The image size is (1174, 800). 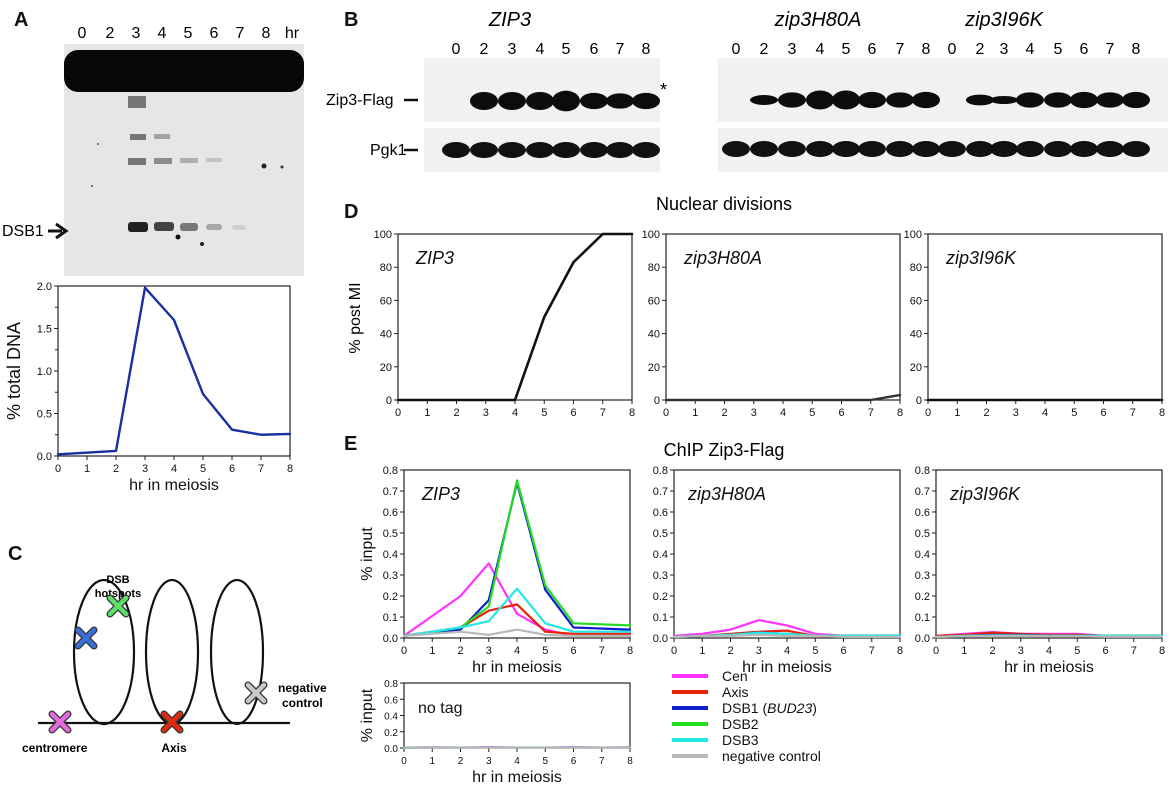 I want to click on gel-lane-label: 0, so click(x=82, y=33).